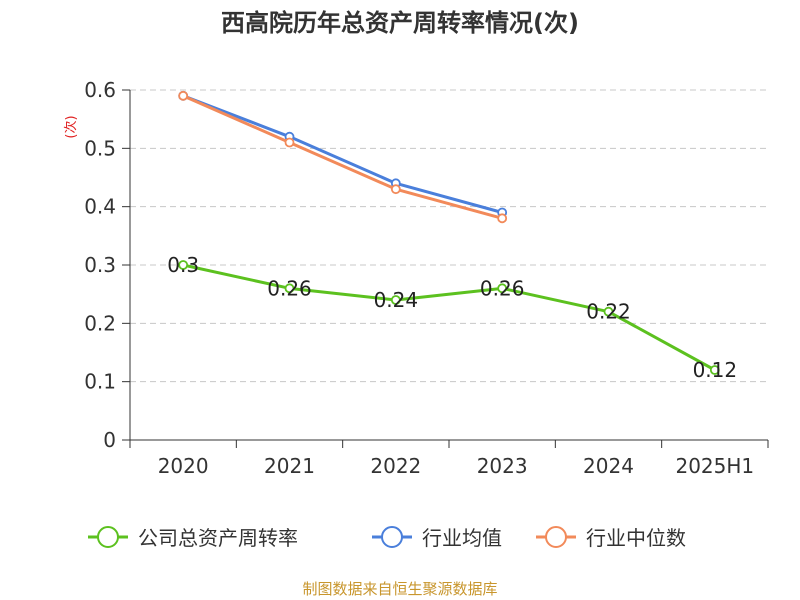 The width and height of the screenshot is (800, 600). What do you see at coordinates (100, 90) in the screenshot?
I see `y-tick-label: 0.6` at bounding box center [100, 90].